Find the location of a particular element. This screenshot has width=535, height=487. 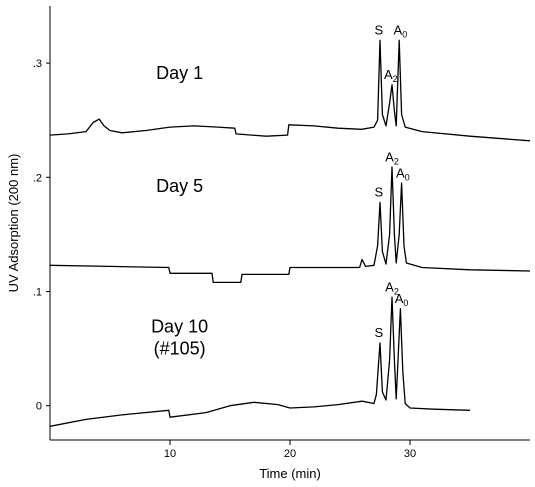

x-axis-title: Time (min) is located at coordinates (290, 473).